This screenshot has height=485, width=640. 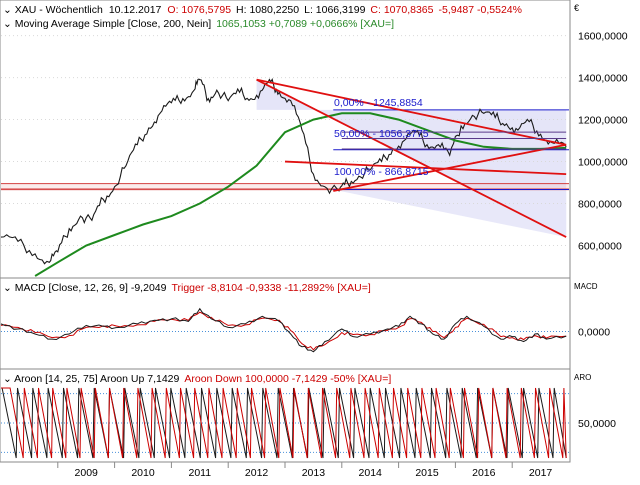 I want to click on lower-shade, so click(x=450, y=213).